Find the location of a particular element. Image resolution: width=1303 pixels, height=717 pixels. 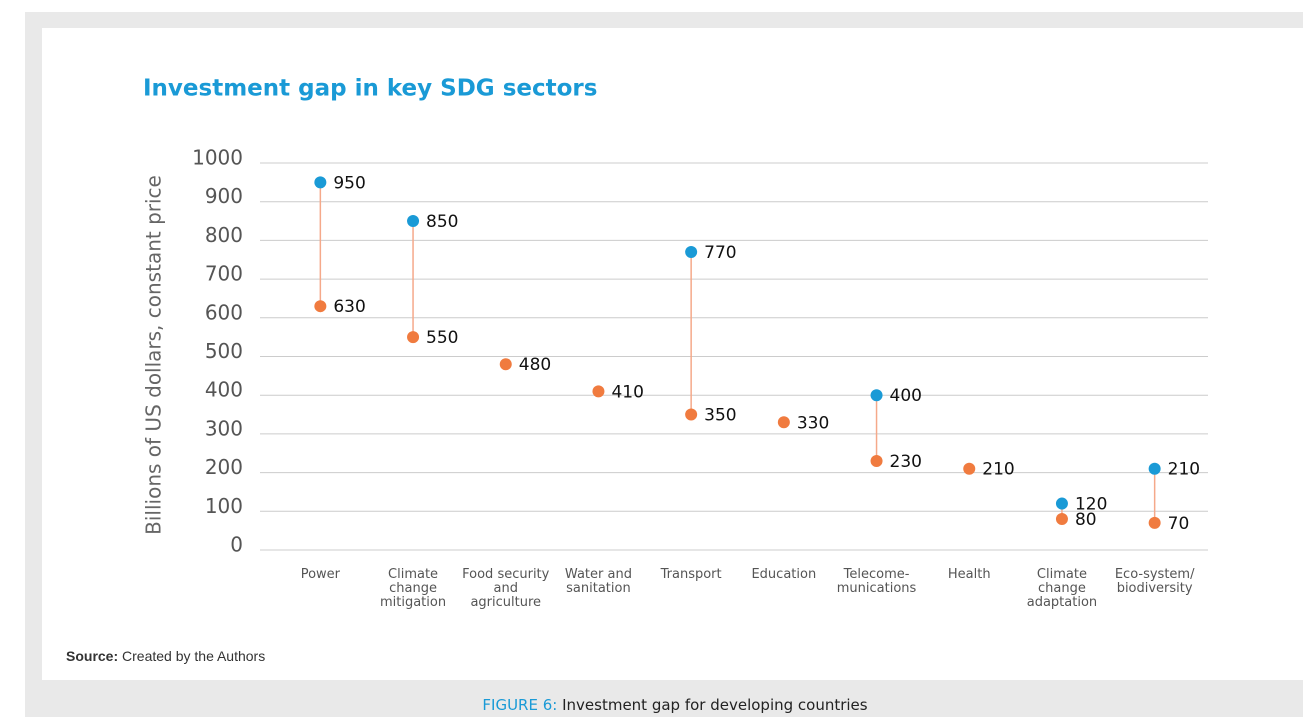

data-label: 400 is located at coordinates (906, 396).